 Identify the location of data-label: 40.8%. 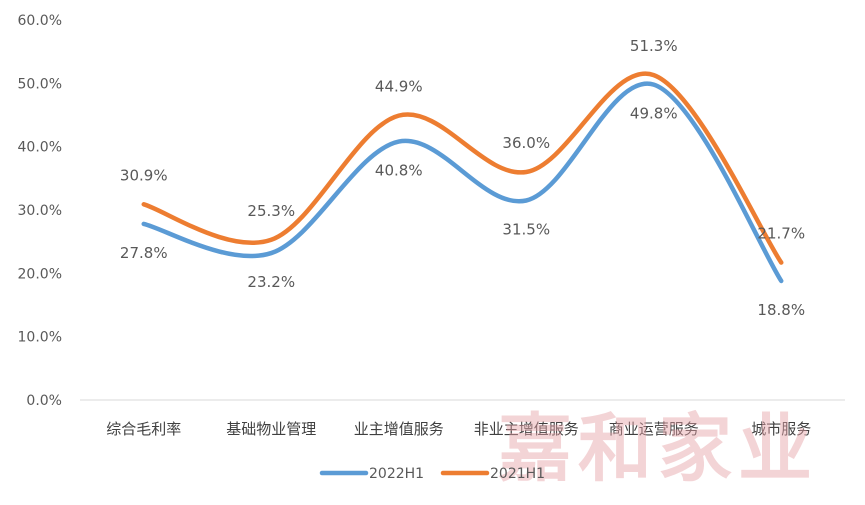
(399, 171).